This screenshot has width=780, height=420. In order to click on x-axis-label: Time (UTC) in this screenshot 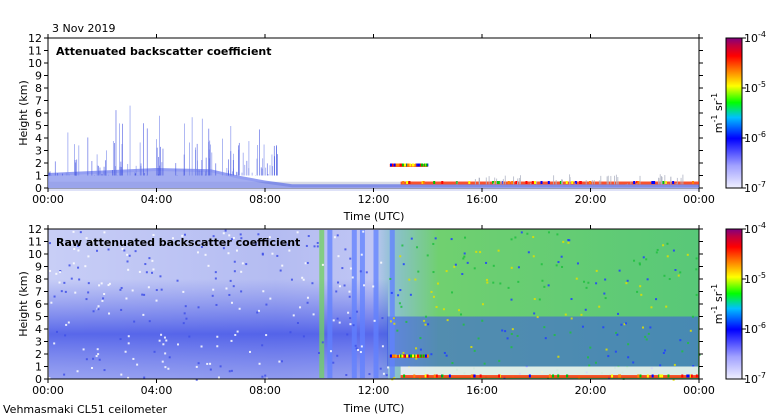, I will do `click(374, 216)`.